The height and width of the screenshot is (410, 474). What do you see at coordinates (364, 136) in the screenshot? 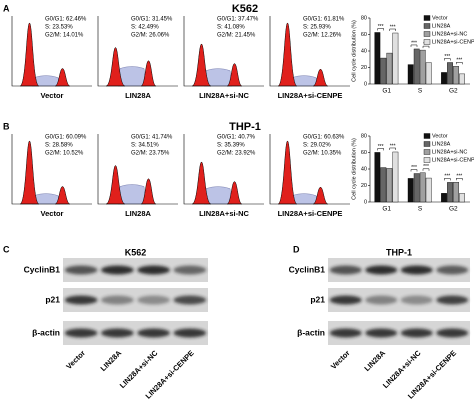
I see `y-tick-label: 80` at bounding box center [364, 136].